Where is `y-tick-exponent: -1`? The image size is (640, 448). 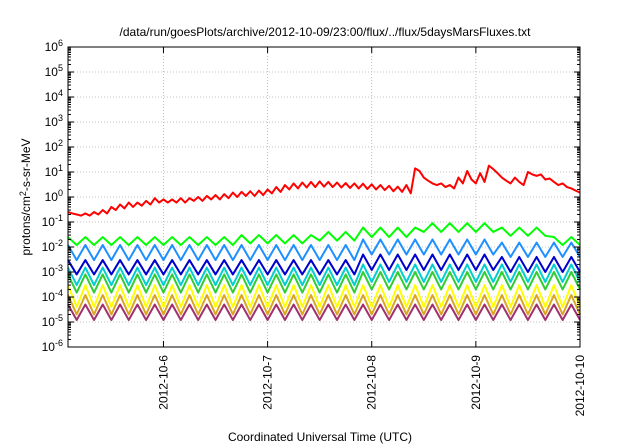
y-tick-exponent: -1 is located at coordinates (59, 218).